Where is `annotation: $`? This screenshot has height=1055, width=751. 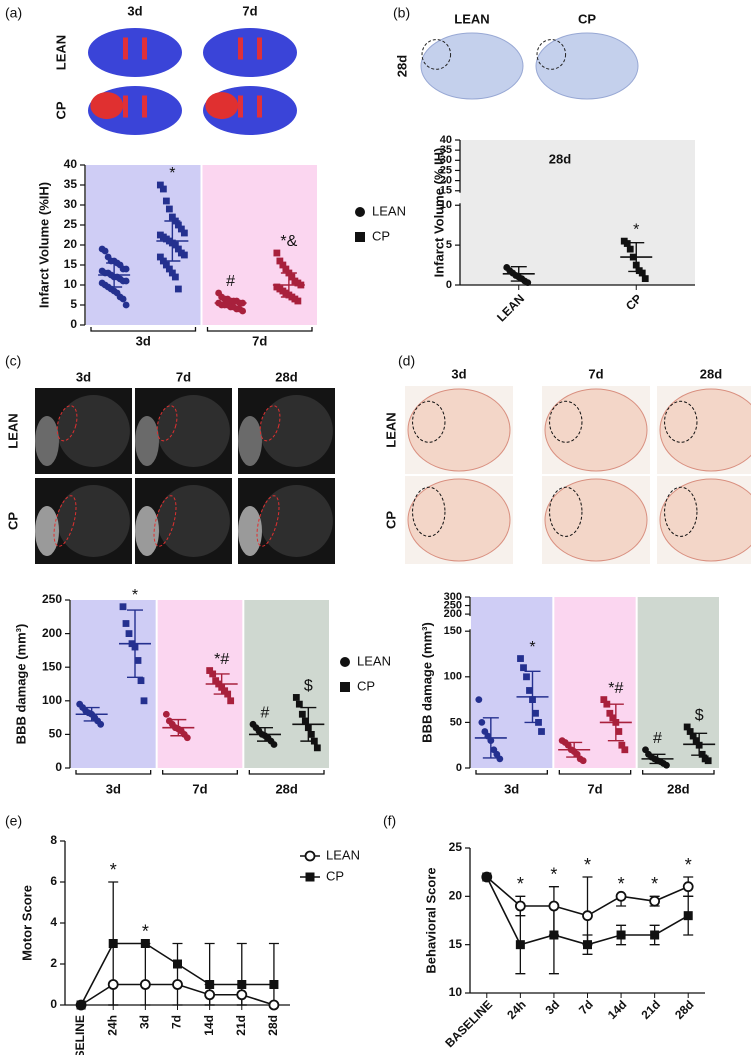
annotation: $ is located at coordinates (308, 686).